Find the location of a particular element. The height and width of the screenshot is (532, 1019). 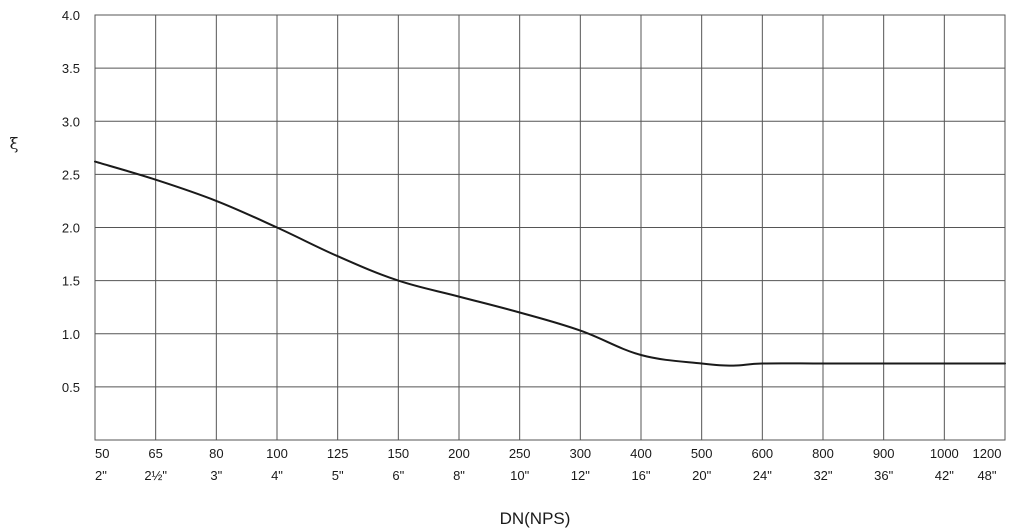

y-tick-label: 1.0 is located at coordinates (71, 334).